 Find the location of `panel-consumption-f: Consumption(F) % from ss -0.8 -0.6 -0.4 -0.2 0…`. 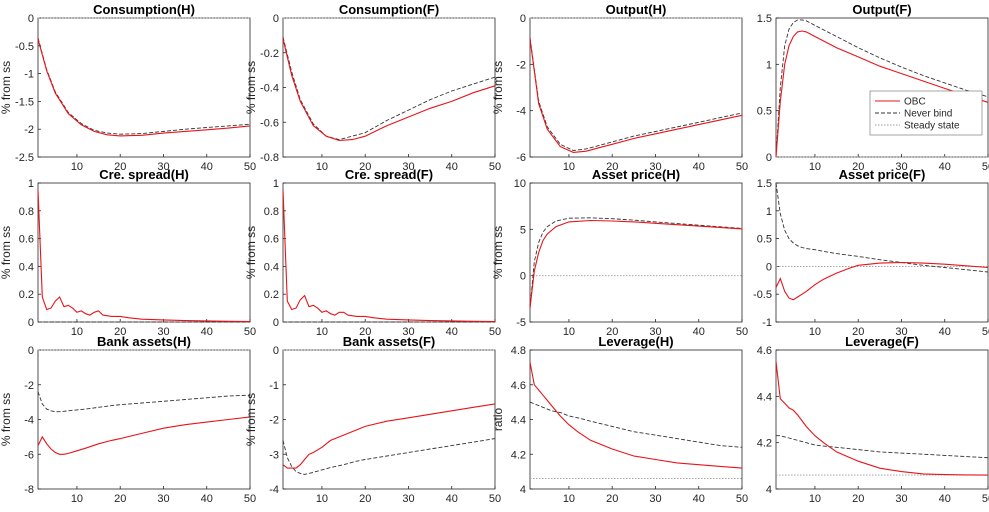

panel-consumption-f: Consumption(F) % from ss -0.8 -0.6 -0.4 -0.2 0… is located at coordinates (372, 87).